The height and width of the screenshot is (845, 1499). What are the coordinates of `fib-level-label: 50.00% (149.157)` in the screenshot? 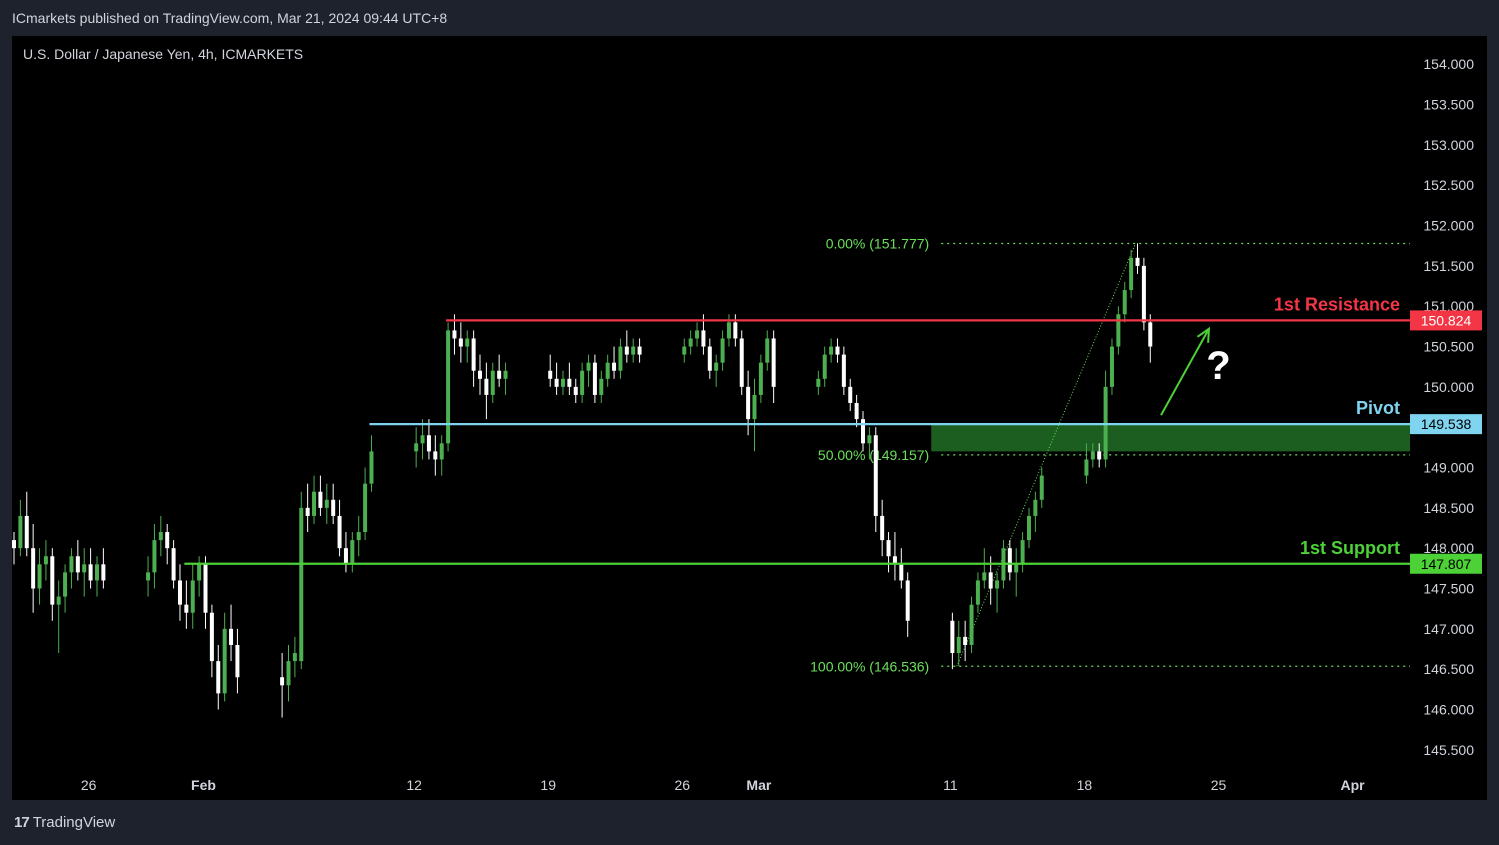 It's located at (873, 455).